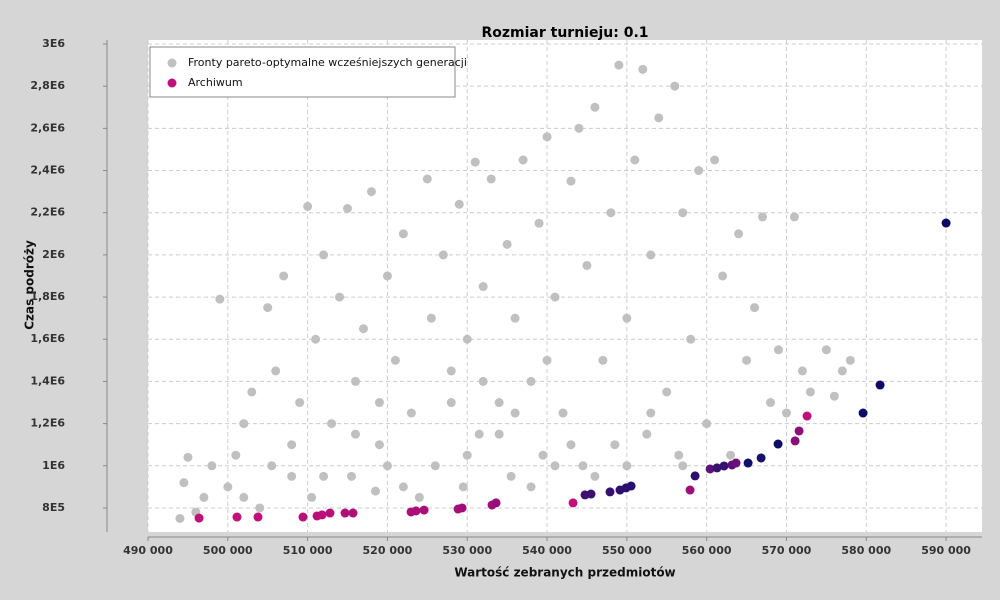 This screenshot has height=600, width=1000. Describe the element at coordinates (53, 507) in the screenshot. I see `y-tick-label: 8E5` at that location.